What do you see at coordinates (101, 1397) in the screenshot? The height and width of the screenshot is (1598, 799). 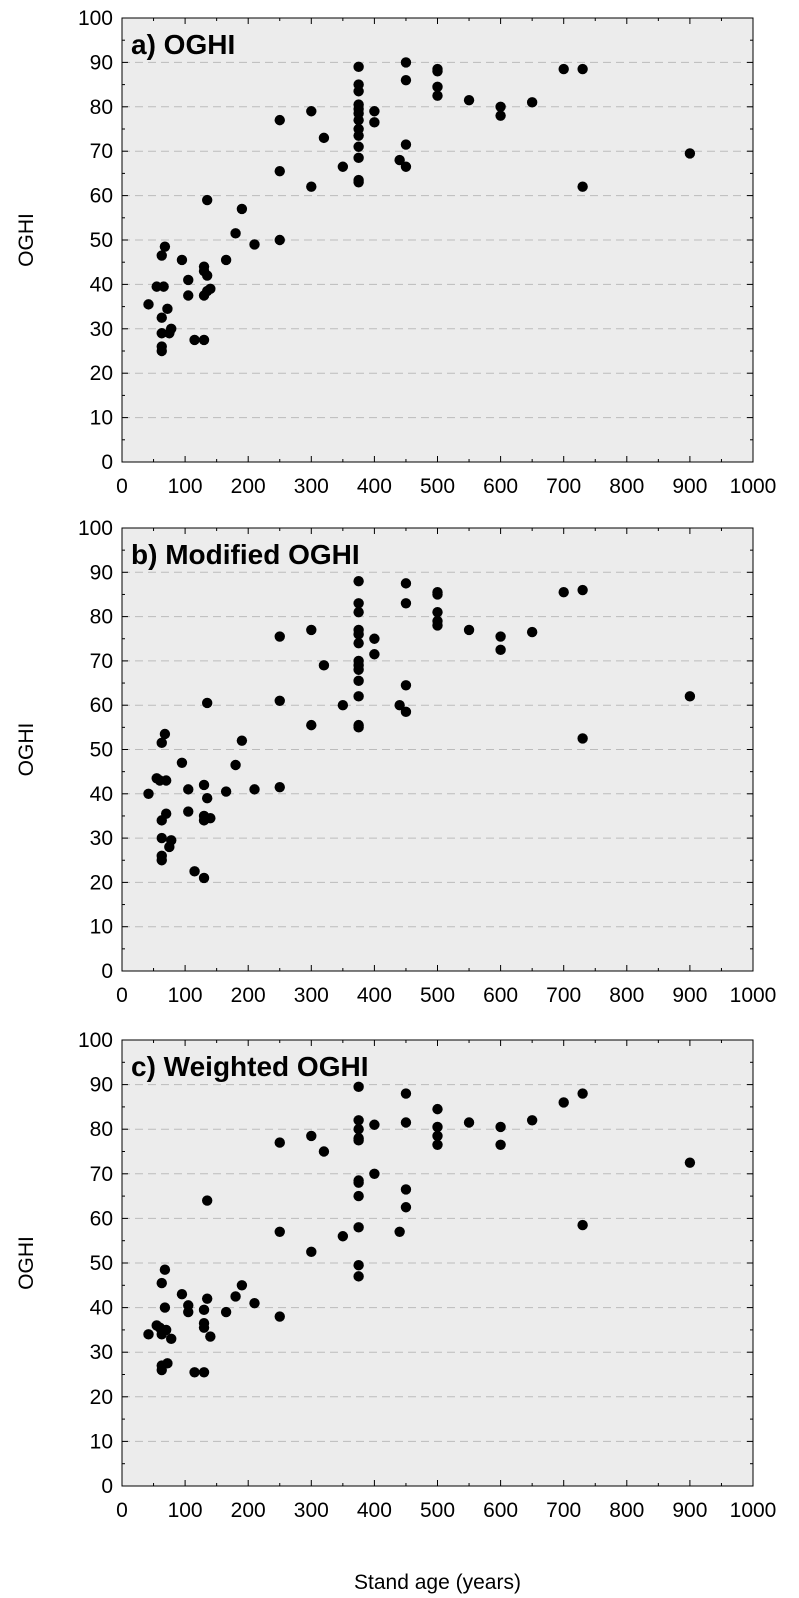 I see `y-tick-label: 20` at bounding box center [101, 1397].